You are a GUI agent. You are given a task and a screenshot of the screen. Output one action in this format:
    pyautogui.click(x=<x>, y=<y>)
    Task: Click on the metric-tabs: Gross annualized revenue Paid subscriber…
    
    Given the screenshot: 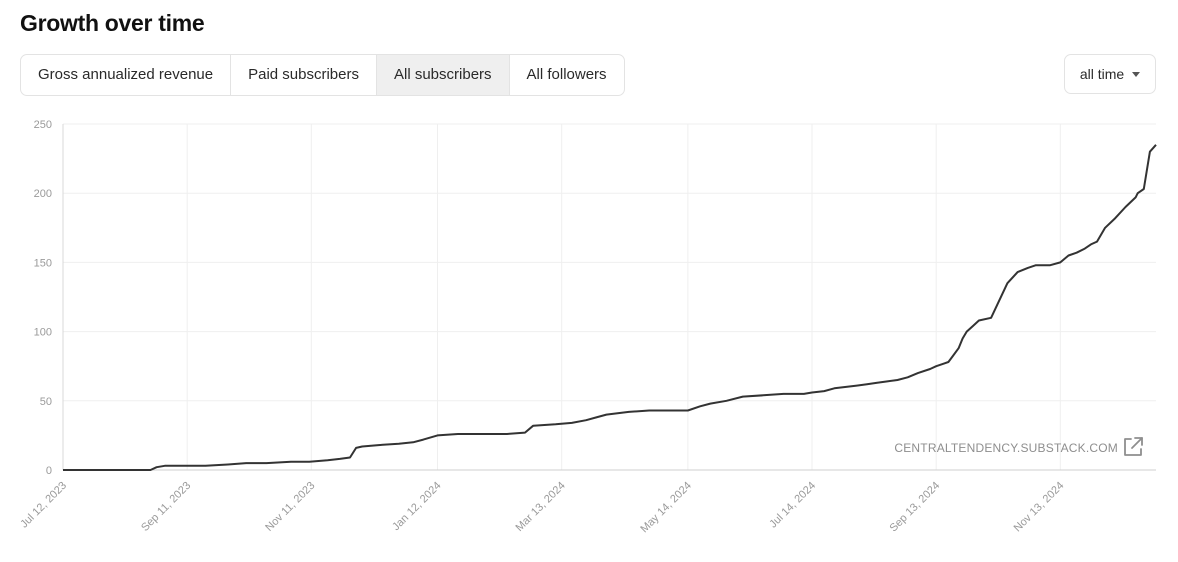 What is the action you would take?
    pyautogui.click(x=322, y=75)
    